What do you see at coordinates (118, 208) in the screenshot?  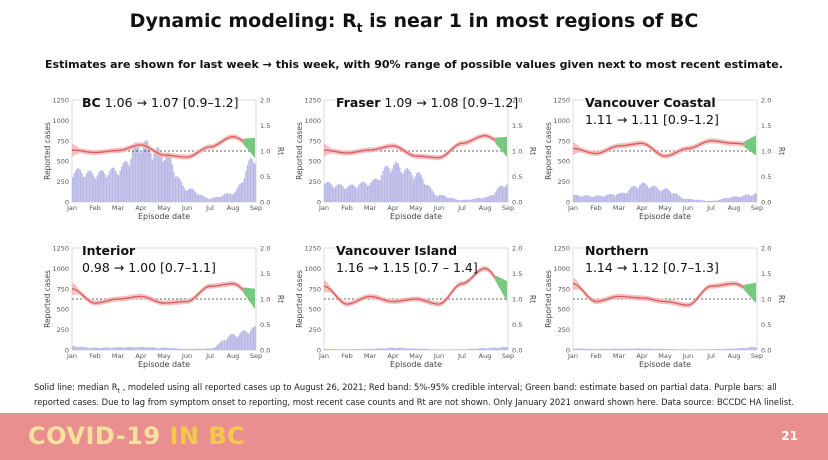 I see `x-tick-label: Mar` at bounding box center [118, 208].